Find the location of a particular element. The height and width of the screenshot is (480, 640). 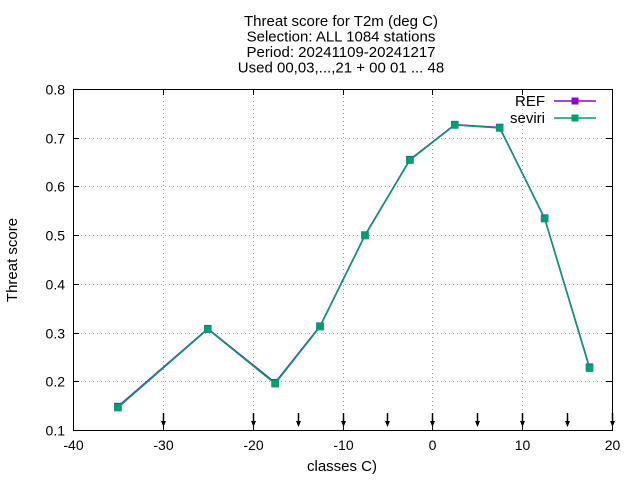

y-tick-label: 0.7 is located at coordinates (56, 139).